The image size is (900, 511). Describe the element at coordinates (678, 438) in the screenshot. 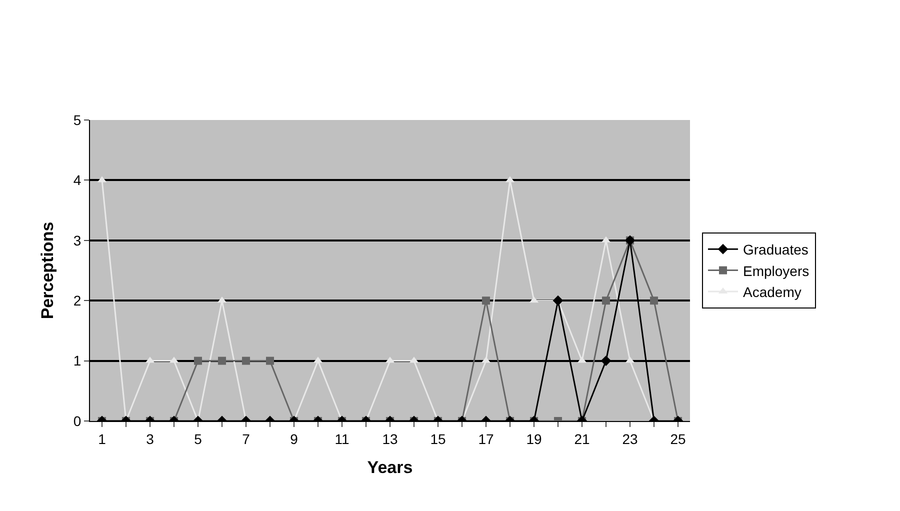

I see `x-tick-label: 25` at that location.